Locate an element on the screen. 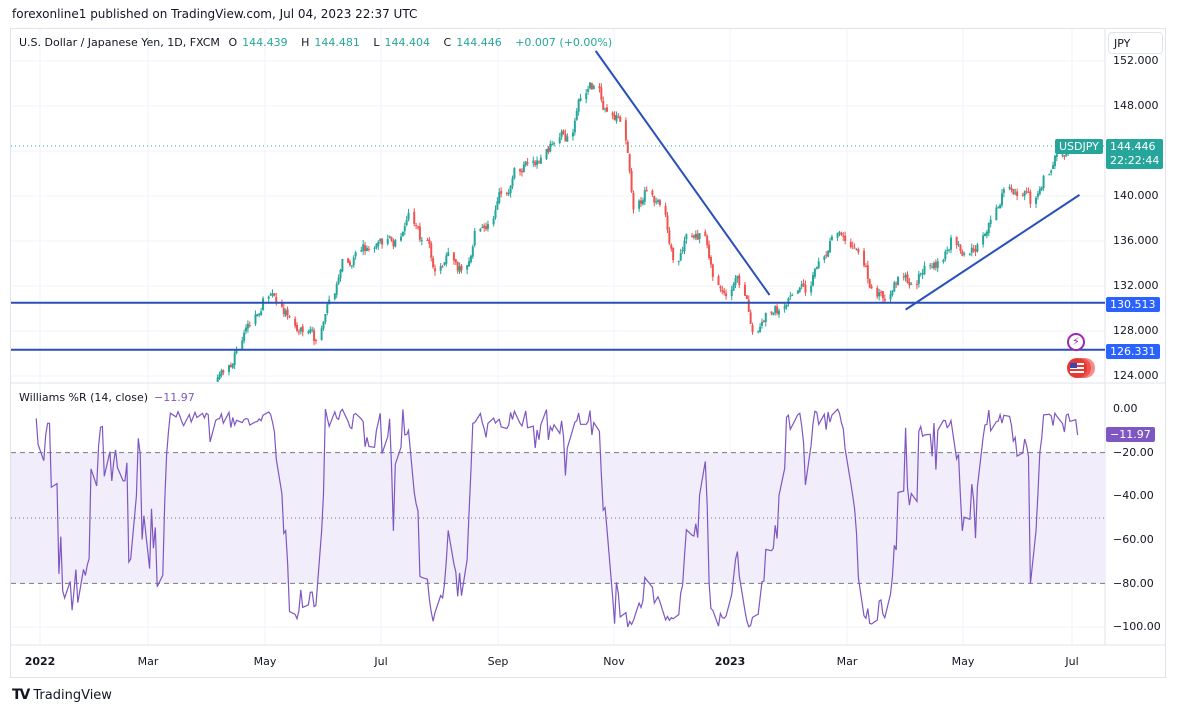  indicator-tick: −20.00 is located at coordinates (1133, 452).